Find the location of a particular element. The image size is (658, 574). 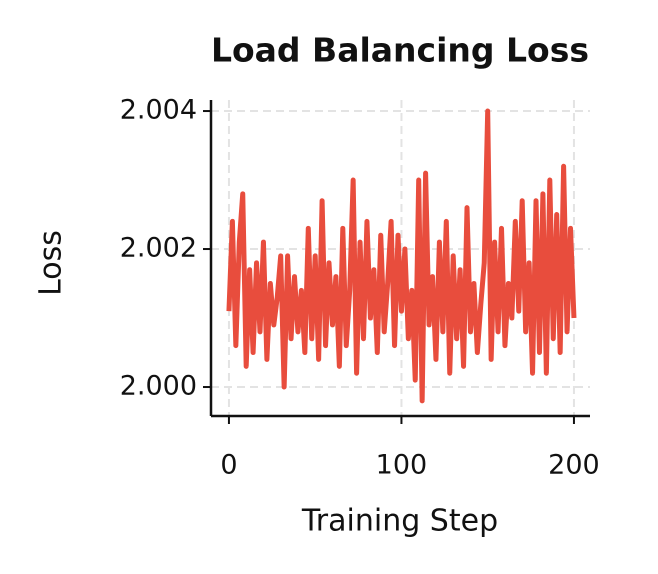

y-tick-label: 2.004 is located at coordinates (158, 110).